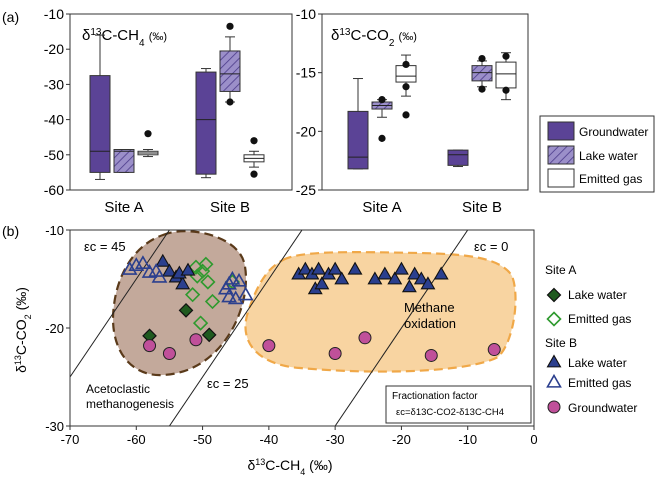 The height and width of the screenshot is (491, 657). What do you see at coordinates (136, 439) in the screenshot?
I see `scatter-xtick-label: -60` at bounding box center [136, 439].